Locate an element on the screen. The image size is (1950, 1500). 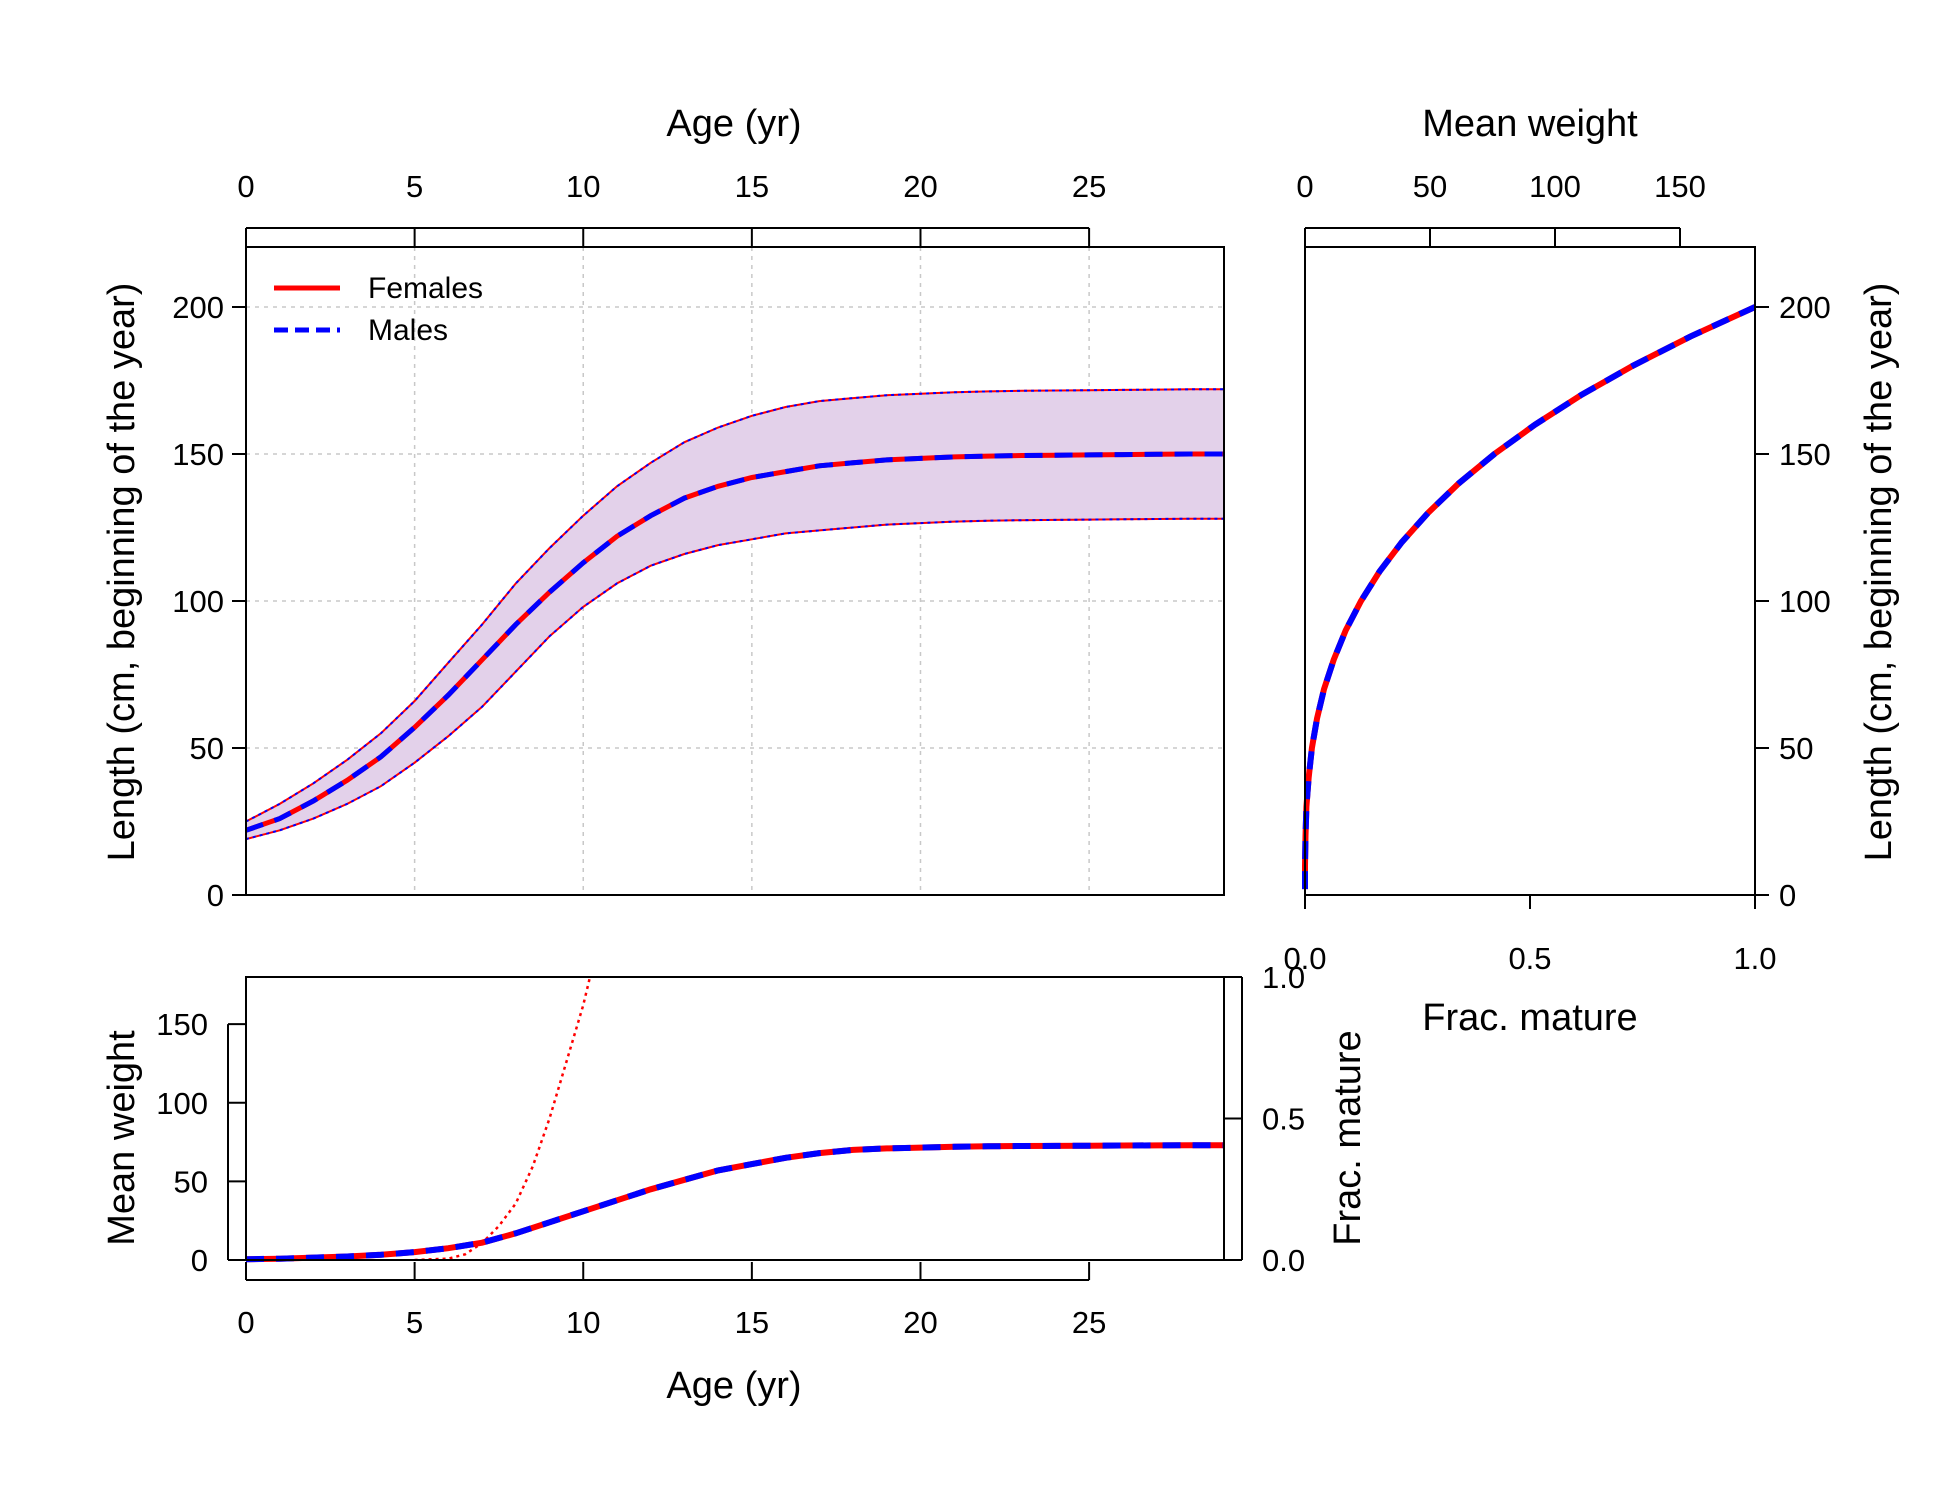
mean-weight-curve-males is located at coordinates (734, 1202).